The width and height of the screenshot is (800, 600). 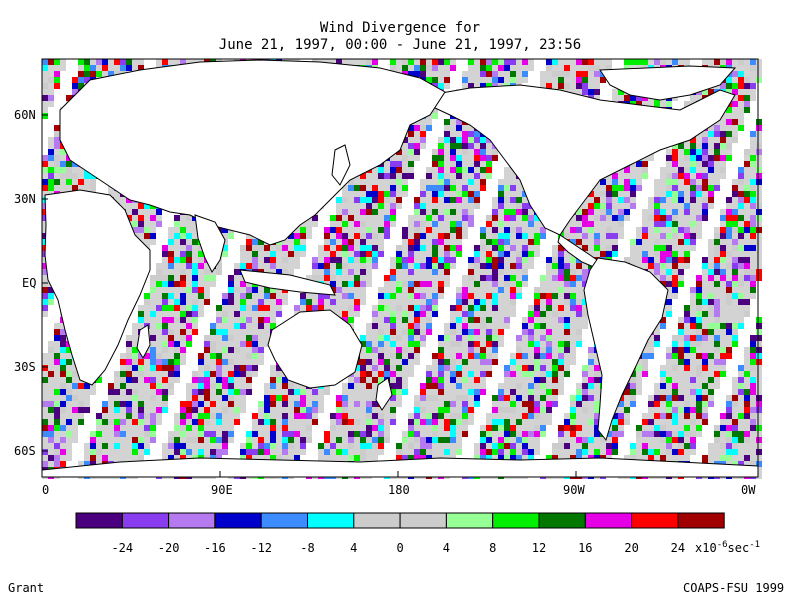 I want to click on lon-label-90e: 90E, so click(x=222, y=490).